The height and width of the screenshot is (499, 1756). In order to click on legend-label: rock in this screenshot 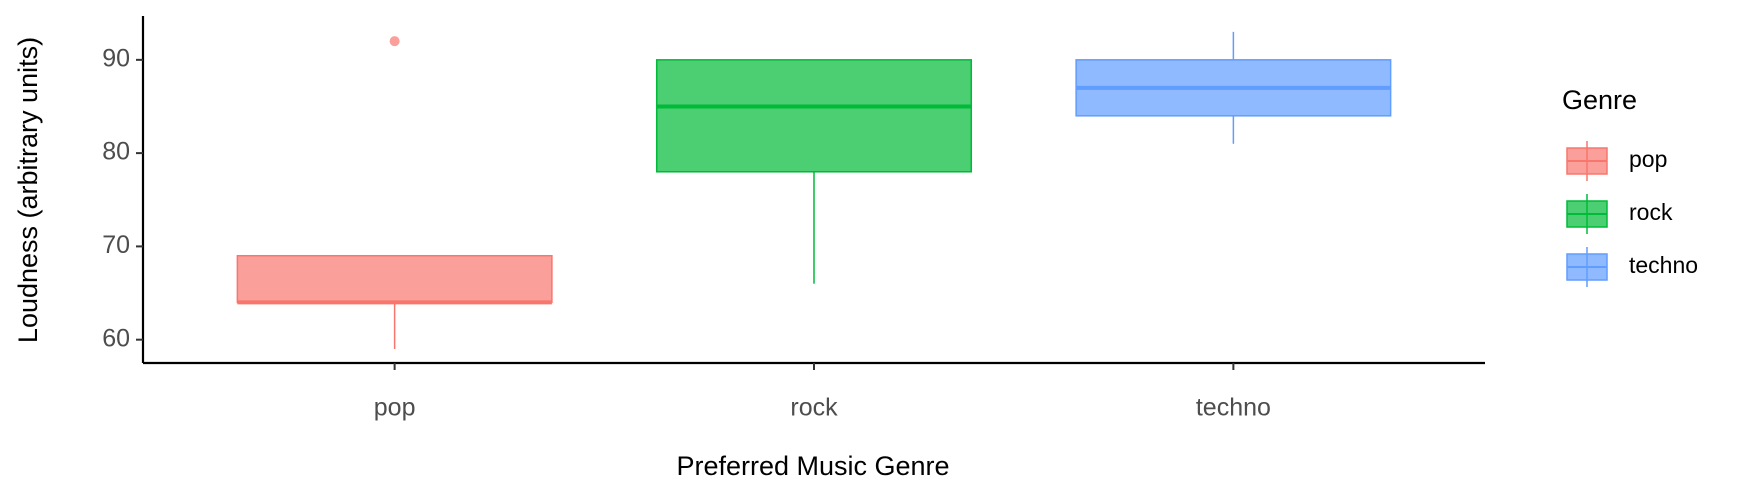, I will do `click(1651, 212)`.